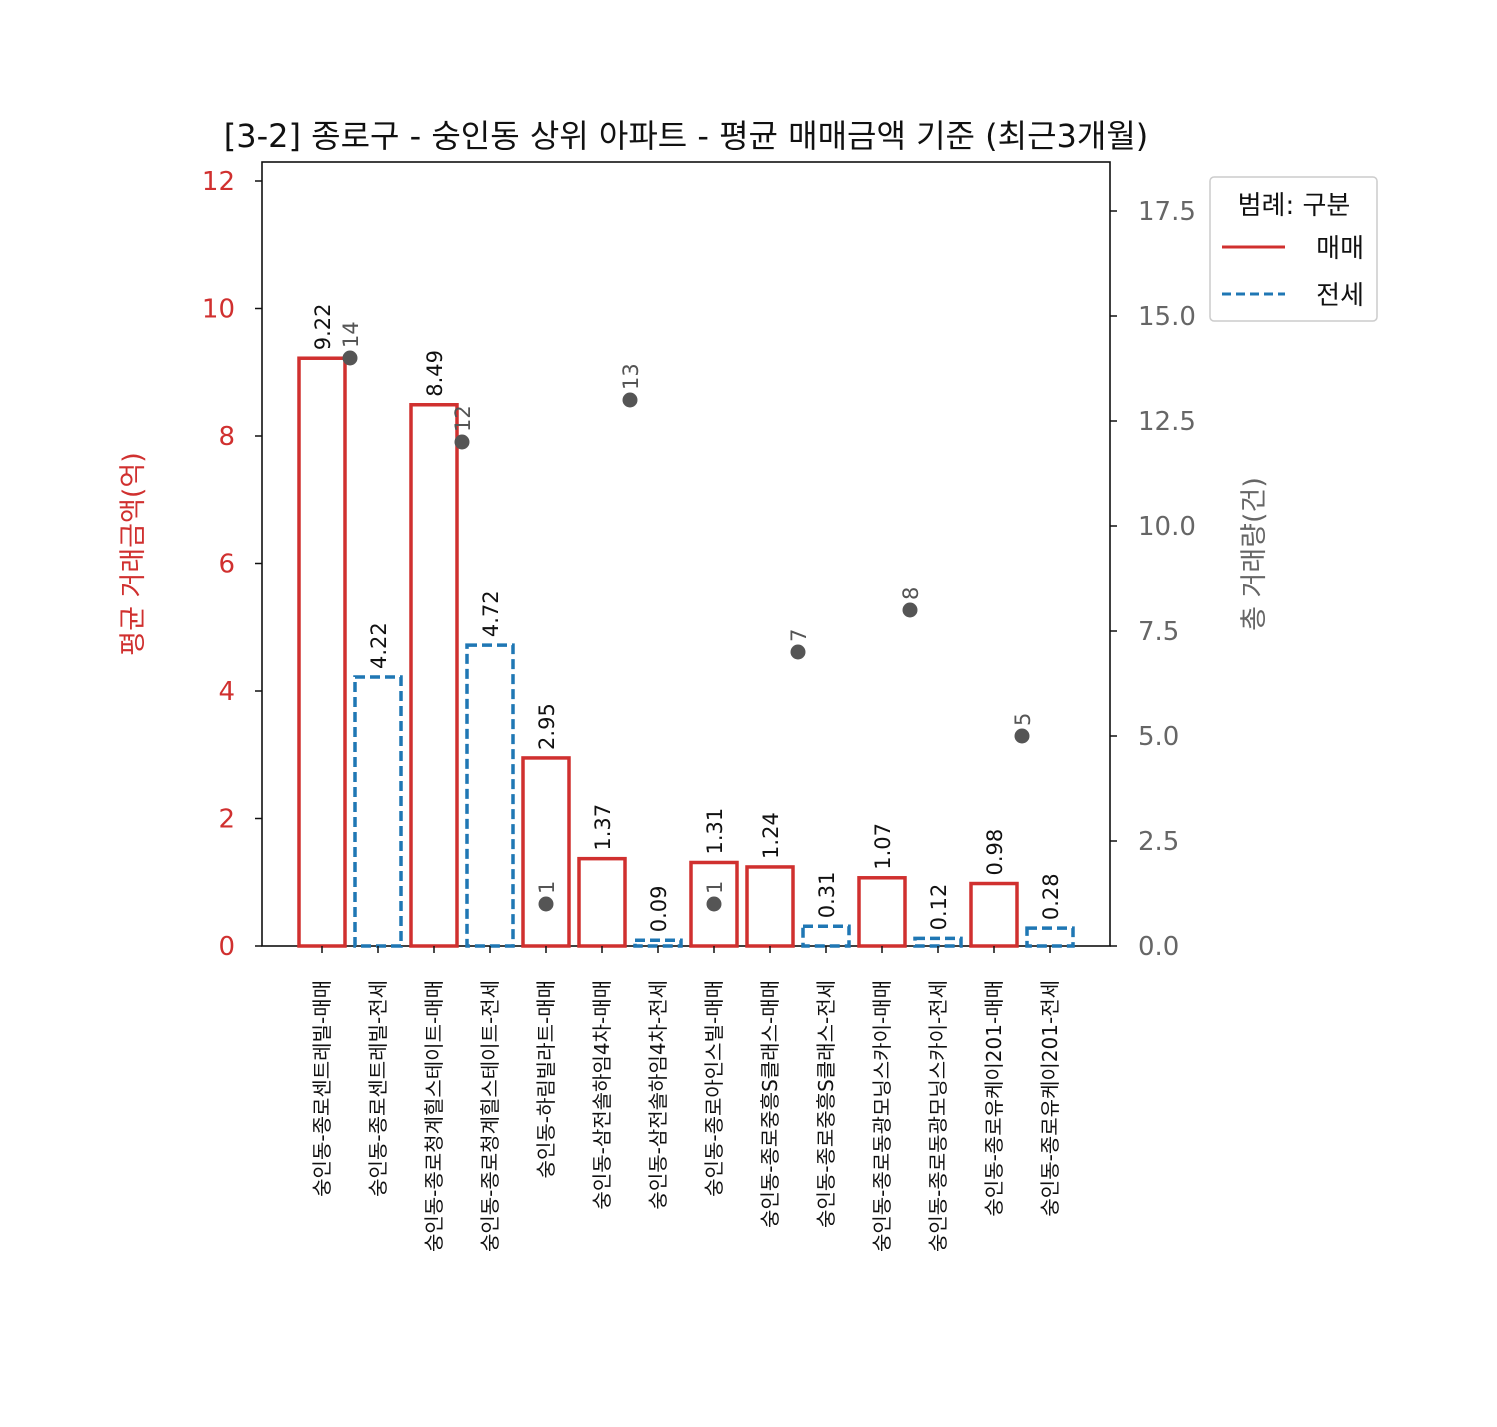  What do you see at coordinates (1294, 206) in the screenshot?
I see `legend-title: 범례: 구분` at bounding box center [1294, 206].